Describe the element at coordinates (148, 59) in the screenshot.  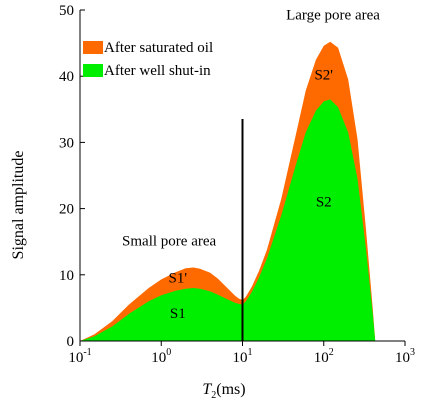
I see `legend: After saturated oil After well shut-in` at that location.